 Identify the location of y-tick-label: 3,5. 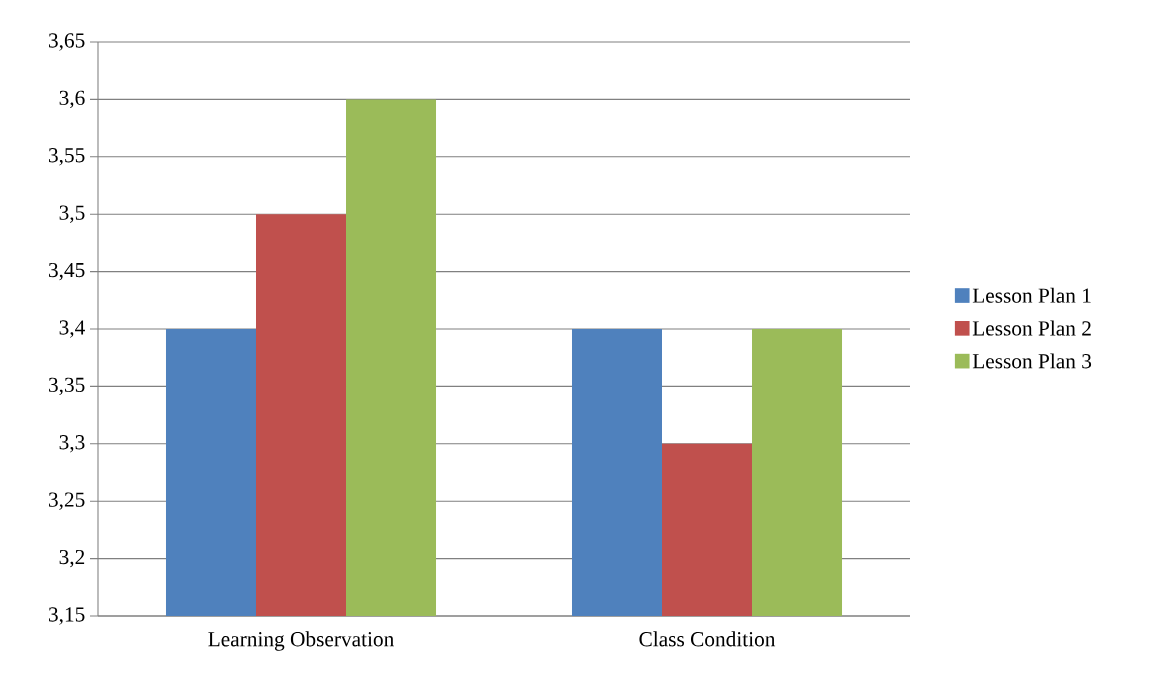
(72, 214).